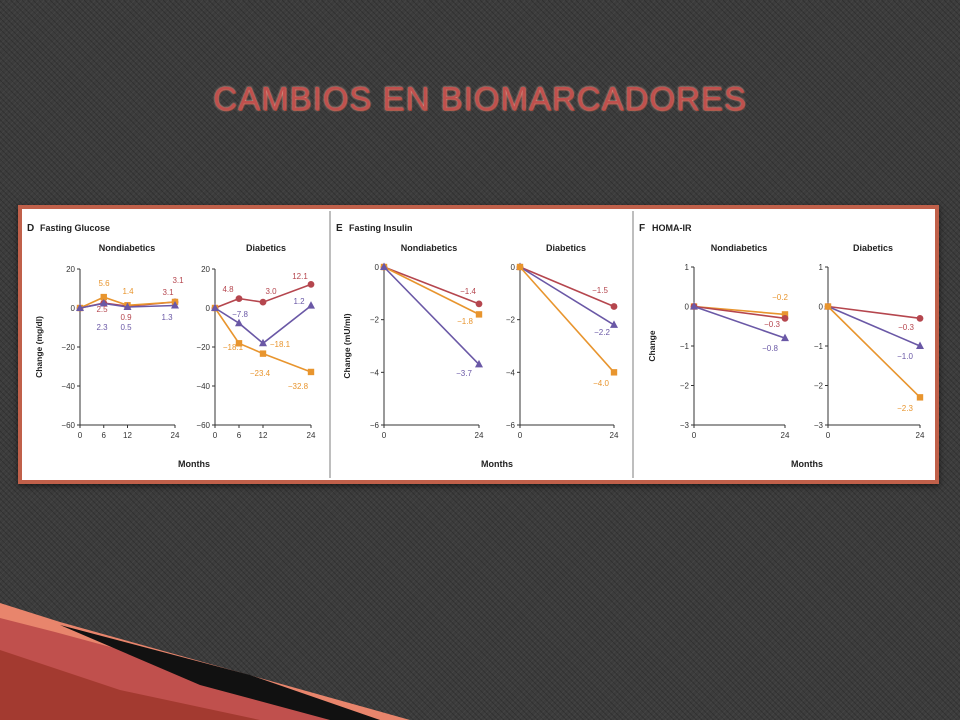 This screenshot has height=720, width=960. Describe the element at coordinates (271, 291) in the screenshot. I see `data-label: 3.0` at that location.